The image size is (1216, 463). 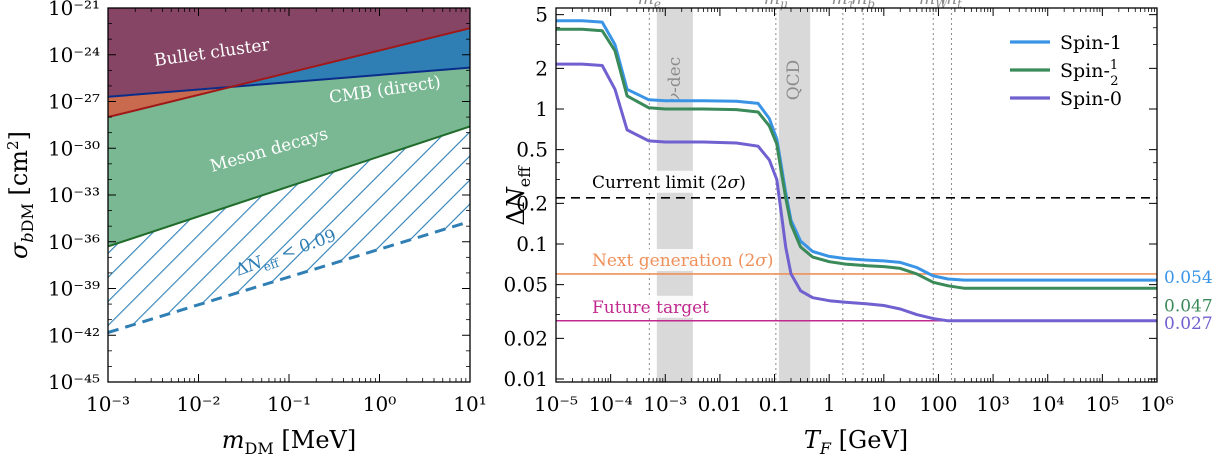 I want to click on marker-label-sub: t, so click(x=959, y=5).